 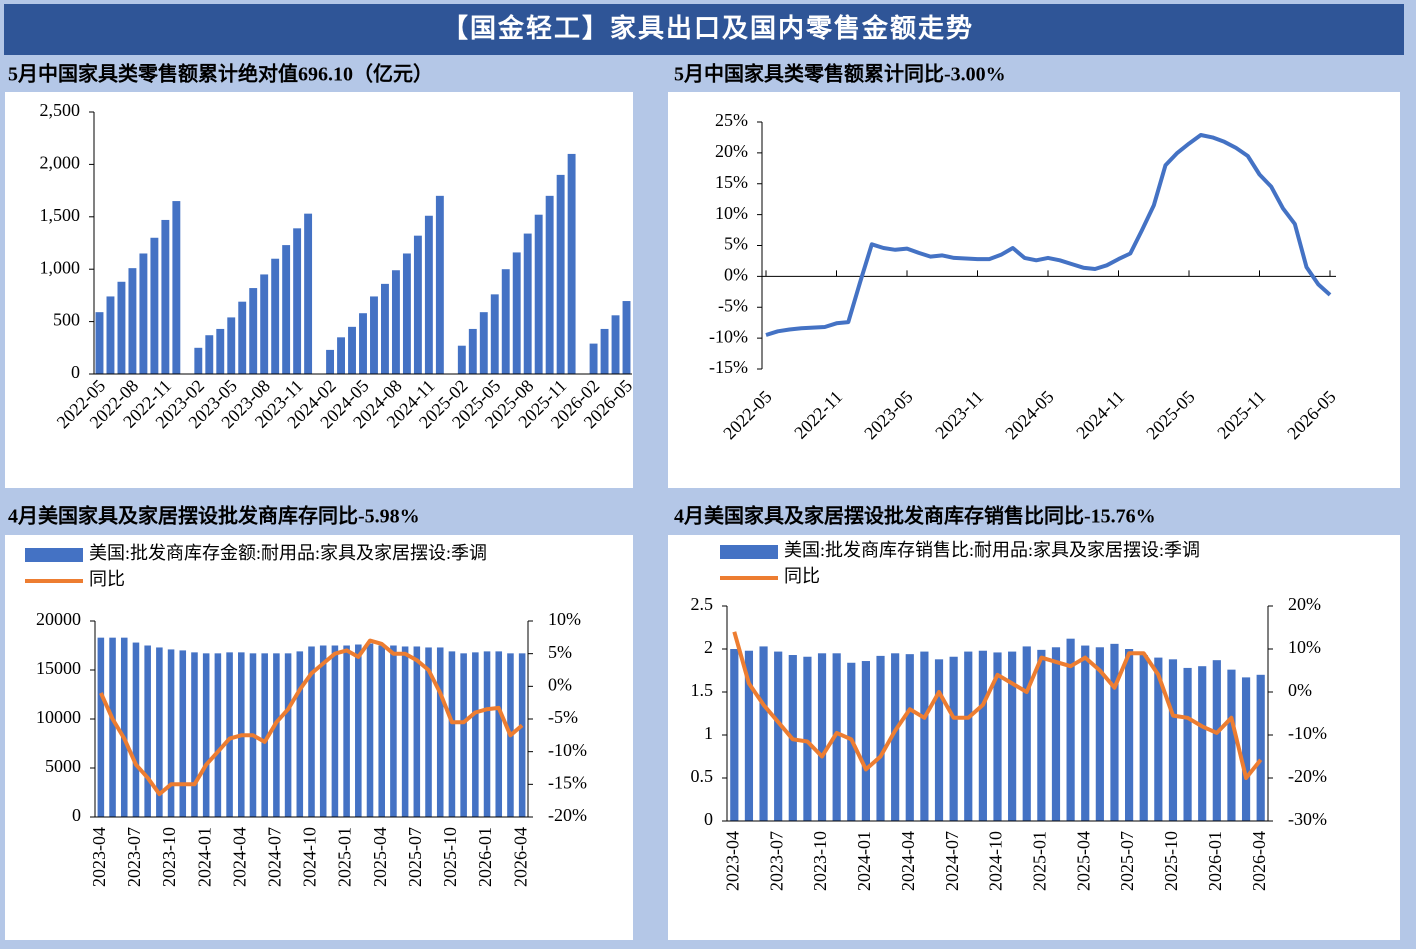 What do you see at coordinates (840, 74) in the screenshot?
I see `panel-title: 5月中国家具类零售额累计同比-3.00%` at bounding box center [840, 74].